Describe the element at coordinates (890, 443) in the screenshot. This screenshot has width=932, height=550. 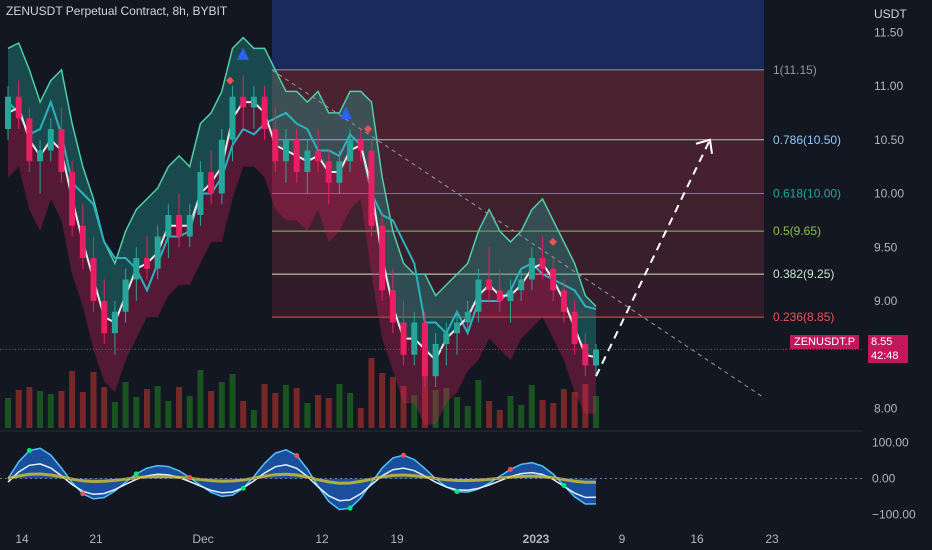
I see `oscillator-tick-label: 100.00` at that location.